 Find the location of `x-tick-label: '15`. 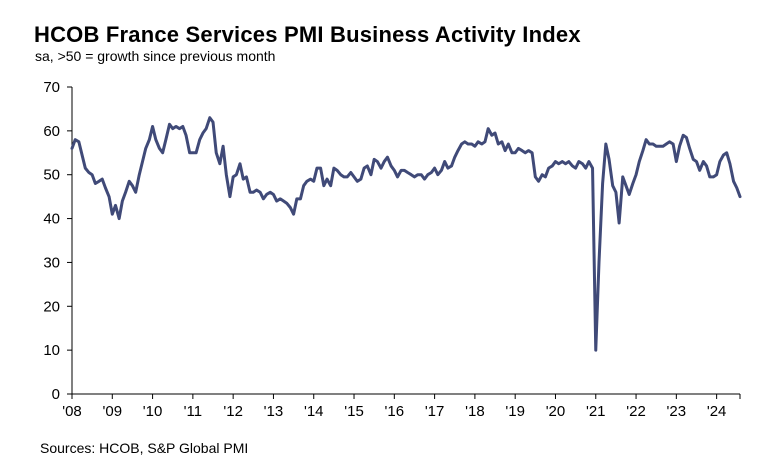

x-tick-label: '15 is located at coordinates (354, 411).